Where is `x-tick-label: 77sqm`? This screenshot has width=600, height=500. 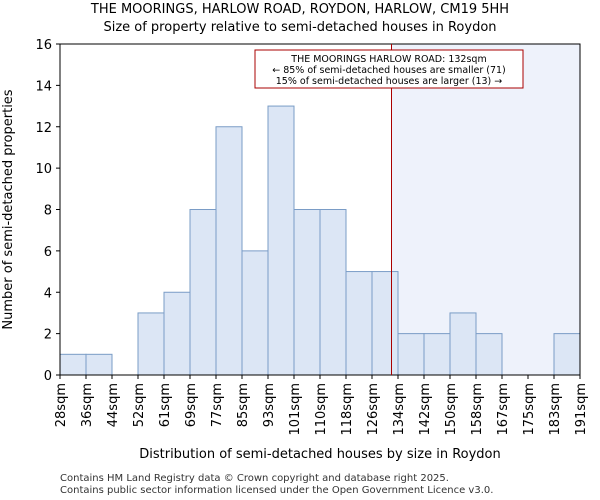 x-tick-label: 77sqm is located at coordinates (217, 405).